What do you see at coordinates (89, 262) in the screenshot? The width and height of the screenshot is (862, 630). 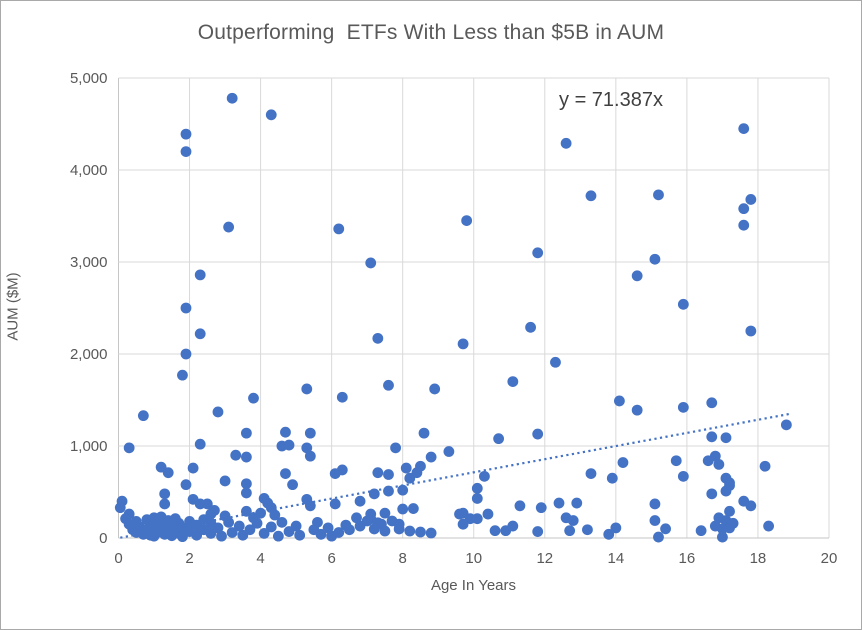 I see `y-tick-label: 3,000` at bounding box center [89, 262].